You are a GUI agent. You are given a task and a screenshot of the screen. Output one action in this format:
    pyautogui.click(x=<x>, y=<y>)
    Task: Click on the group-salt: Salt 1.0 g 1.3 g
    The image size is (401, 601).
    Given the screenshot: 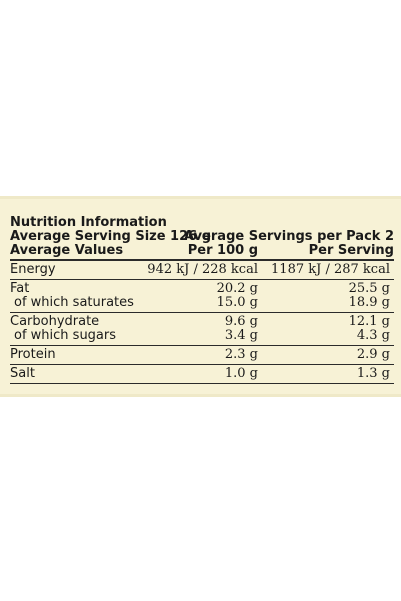 What is the action you would take?
    pyautogui.click(x=202, y=374)
    